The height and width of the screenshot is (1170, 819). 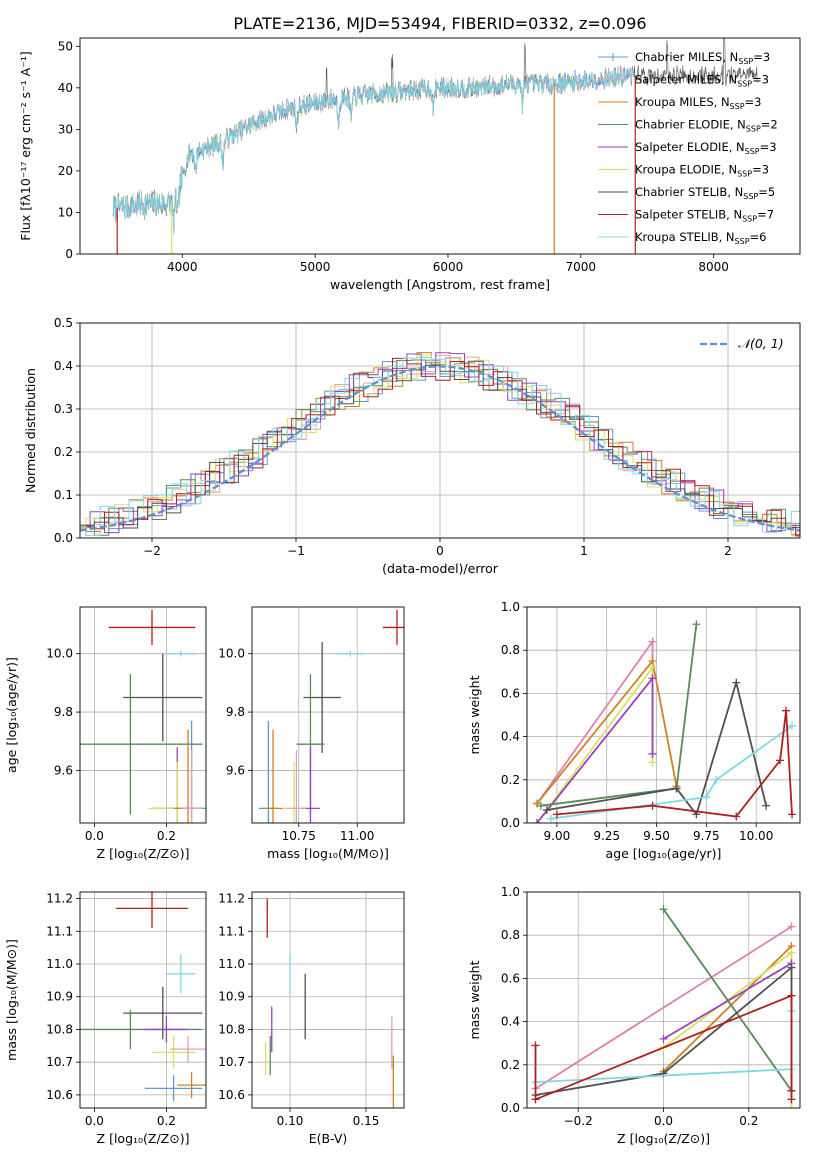 I want to click on x-tick-label: 0.2, so click(x=748, y=1121).